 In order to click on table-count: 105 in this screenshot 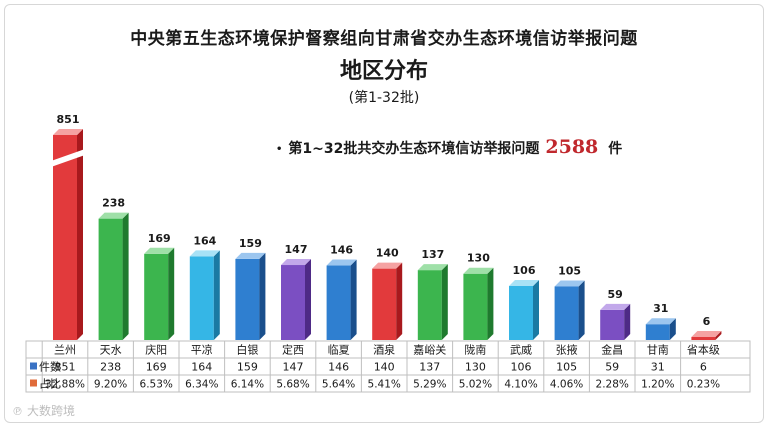, I will do `click(566, 367)`.